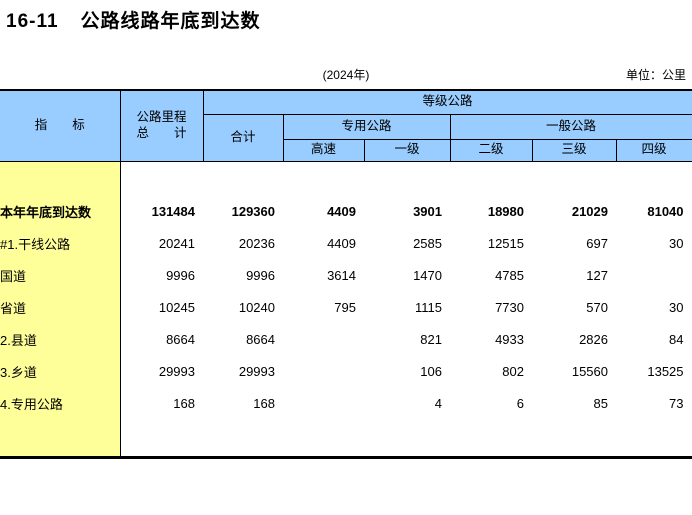  I want to click on value-cell: 12515, so click(505, 243).